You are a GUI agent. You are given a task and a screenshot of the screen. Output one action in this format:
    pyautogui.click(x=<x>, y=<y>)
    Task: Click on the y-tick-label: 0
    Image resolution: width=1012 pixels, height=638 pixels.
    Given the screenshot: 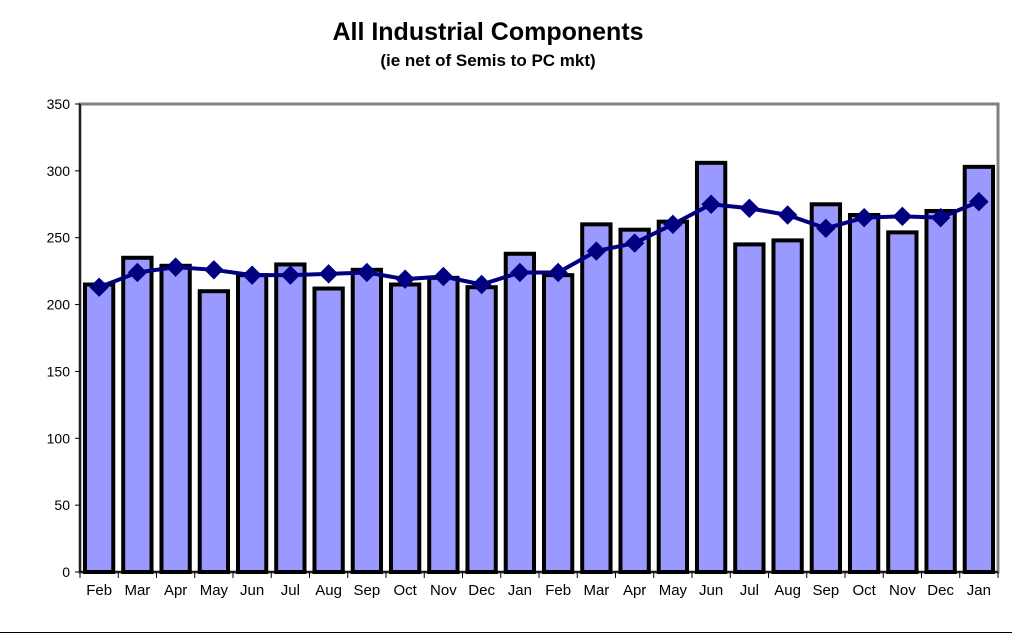 What is the action you would take?
    pyautogui.click(x=66, y=572)
    